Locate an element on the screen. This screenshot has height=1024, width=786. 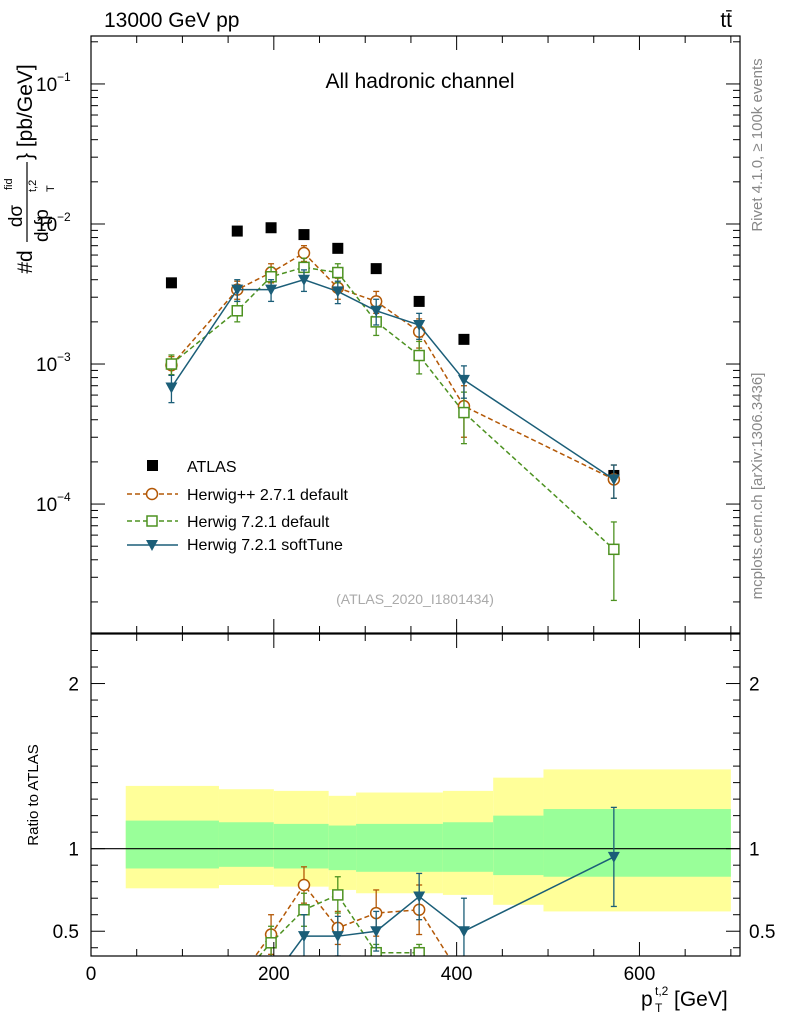
ylabel-suffix: } [pb/GeV] is located at coordinates (25, 112).